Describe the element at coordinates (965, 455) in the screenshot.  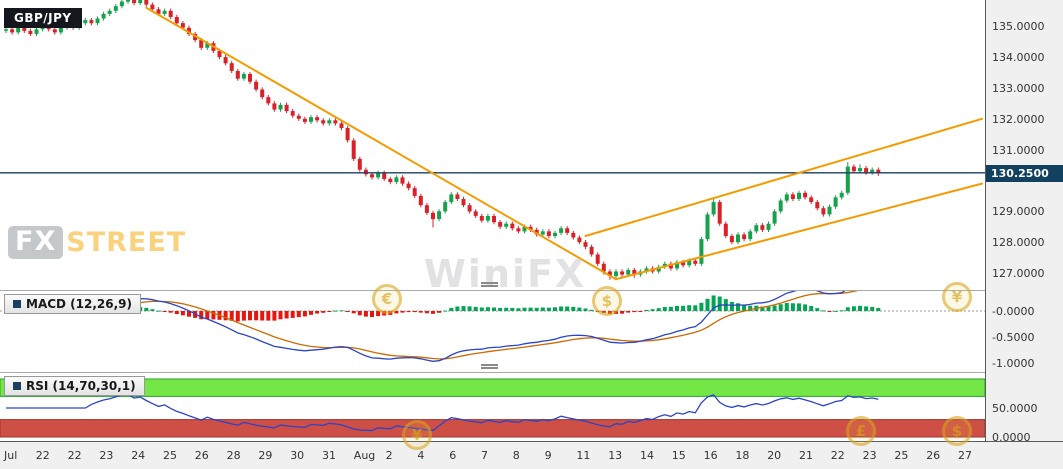
I see `time-axis-label: 27` at that location.